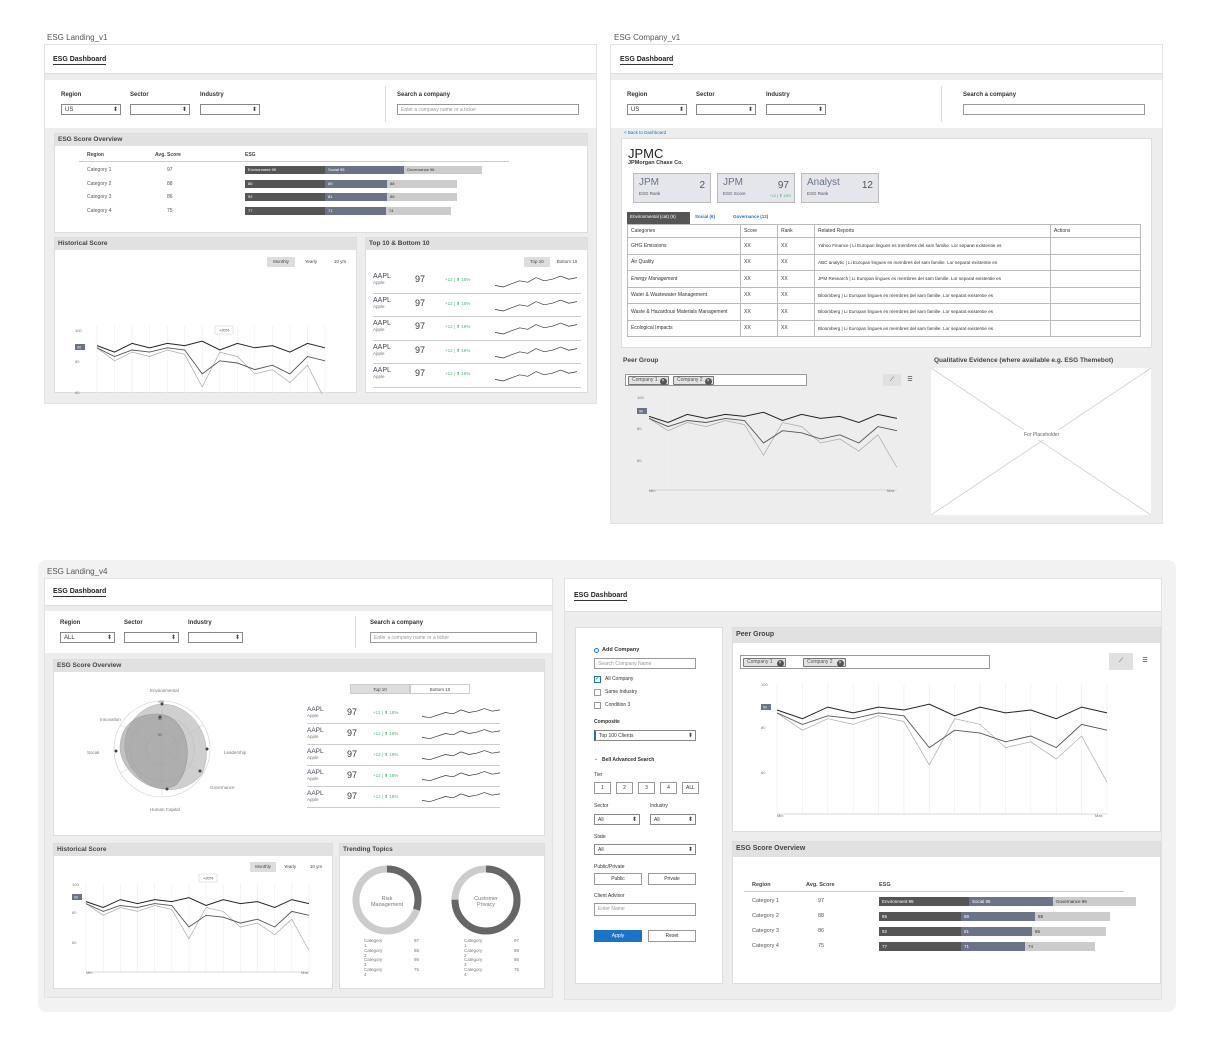 Image resolution: width=1219 pixels, height=1048 pixels. What do you see at coordinates (646, 788) in the screenshot?
I see `tier-button-3: 3` at bounding box center [646, 788].